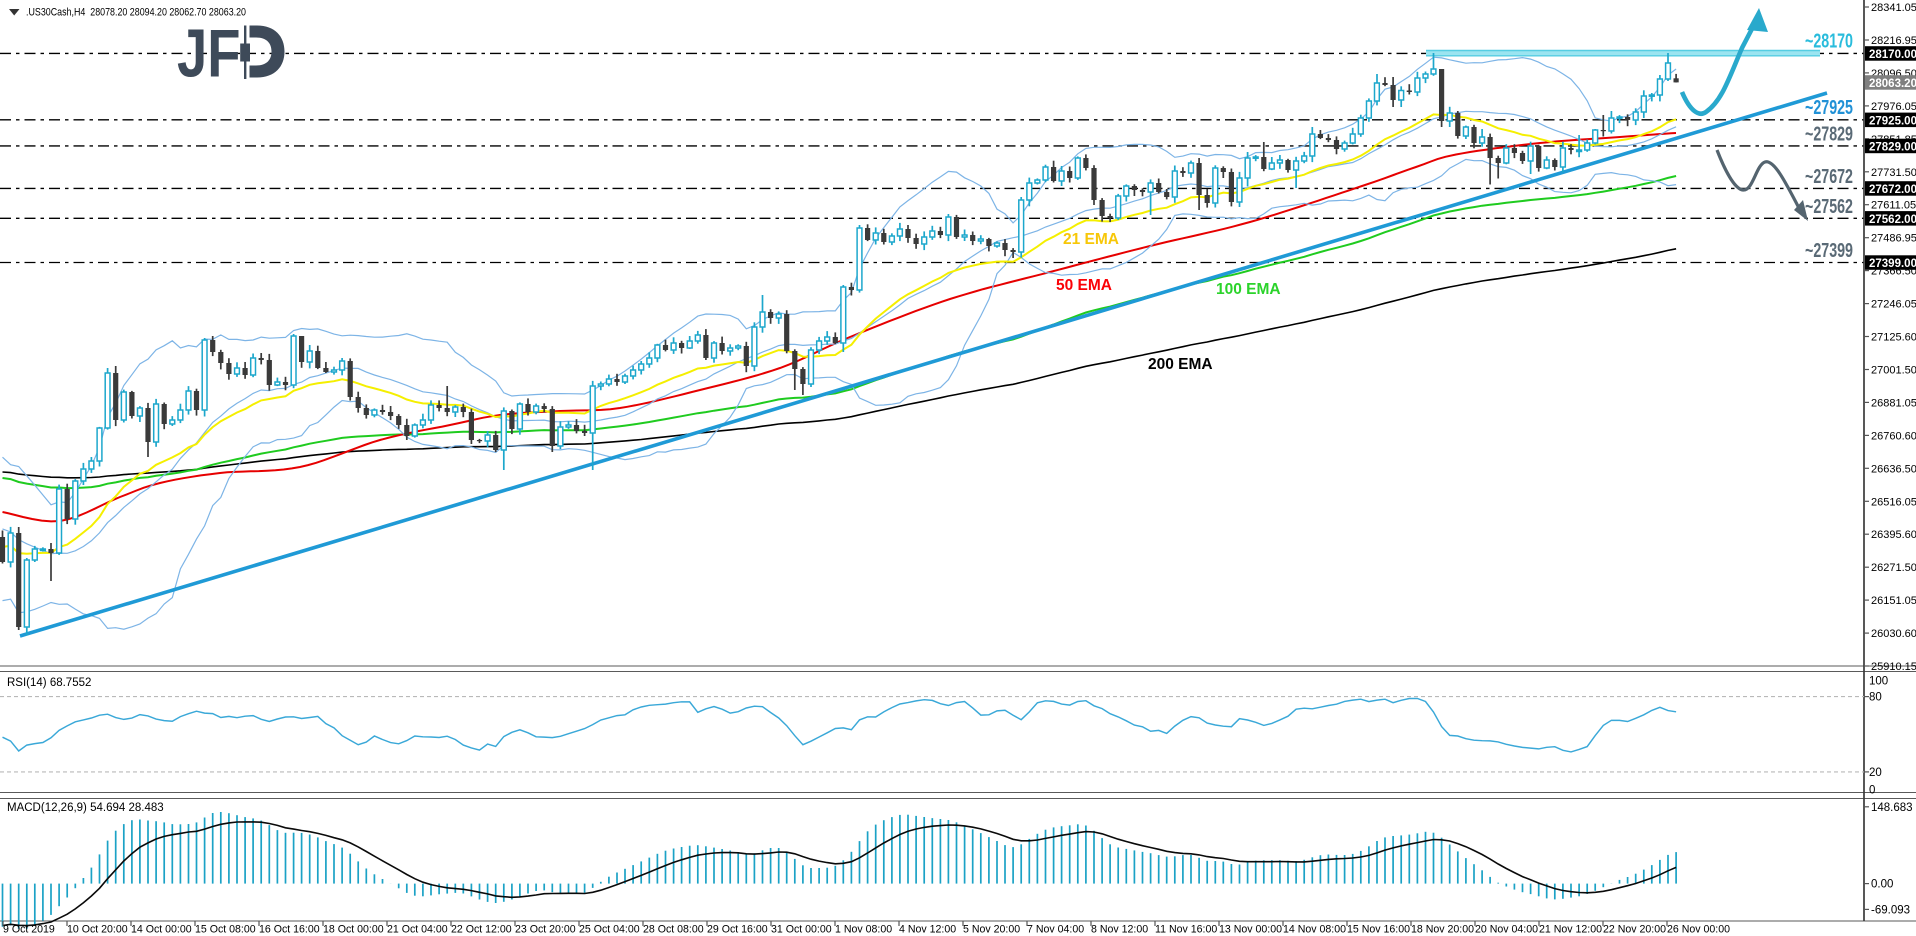 This screenshot has width=1916, height=936. I want to click on svg-text: 29 Oct 16:00, so click(737, 930).